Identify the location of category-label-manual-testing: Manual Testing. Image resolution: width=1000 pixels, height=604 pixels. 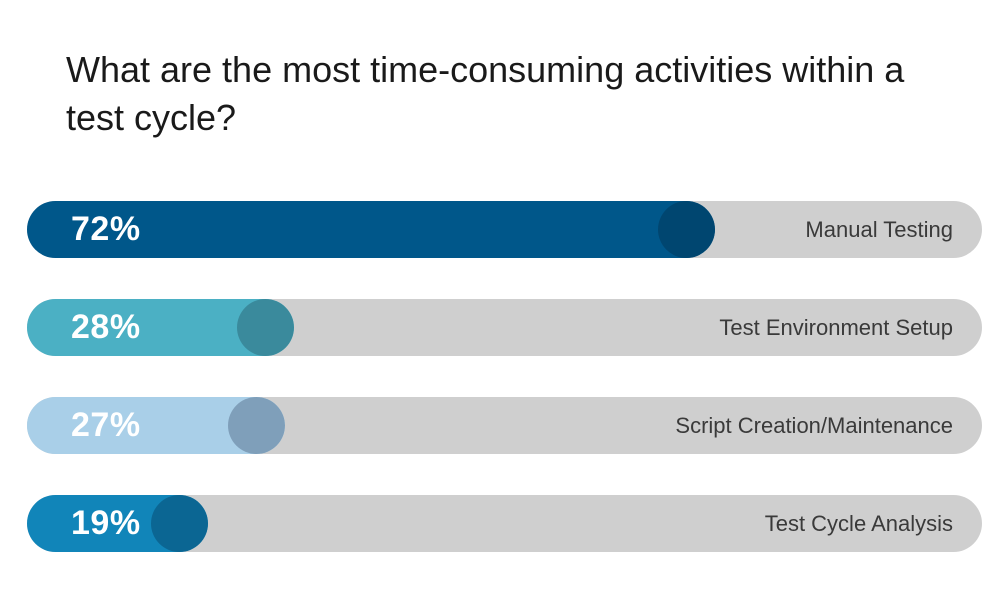
(879, 229).